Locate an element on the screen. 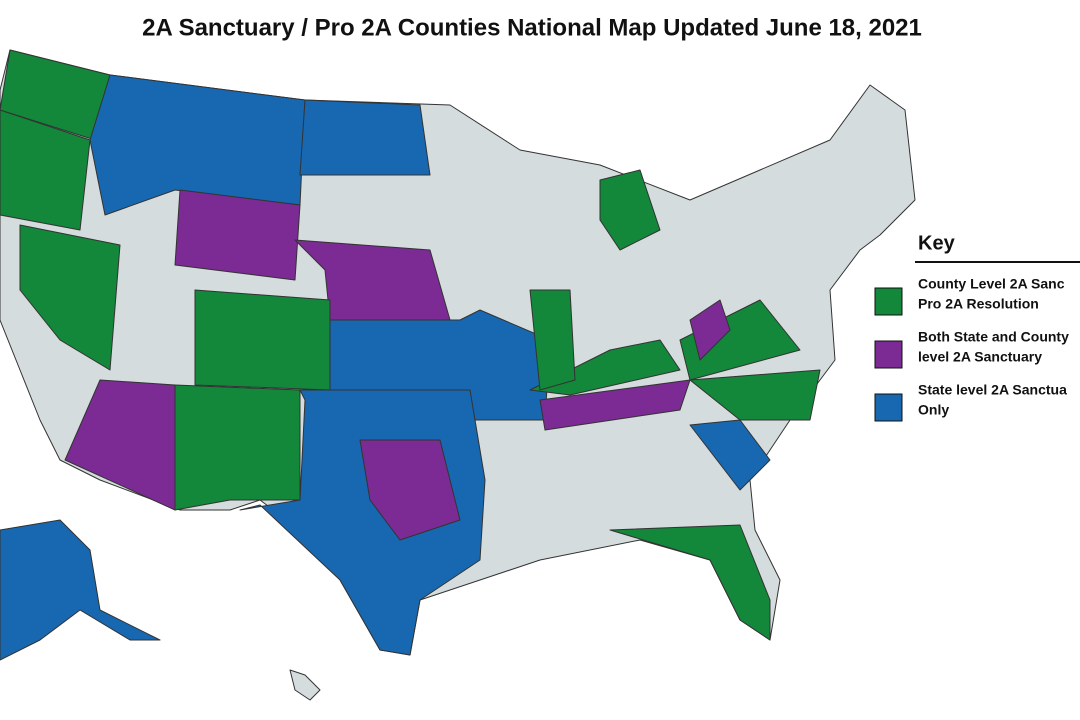 This screenshot has height=720, width=1080. legend-label: level 2A Sanctuary is located at coordinates (980, 357).